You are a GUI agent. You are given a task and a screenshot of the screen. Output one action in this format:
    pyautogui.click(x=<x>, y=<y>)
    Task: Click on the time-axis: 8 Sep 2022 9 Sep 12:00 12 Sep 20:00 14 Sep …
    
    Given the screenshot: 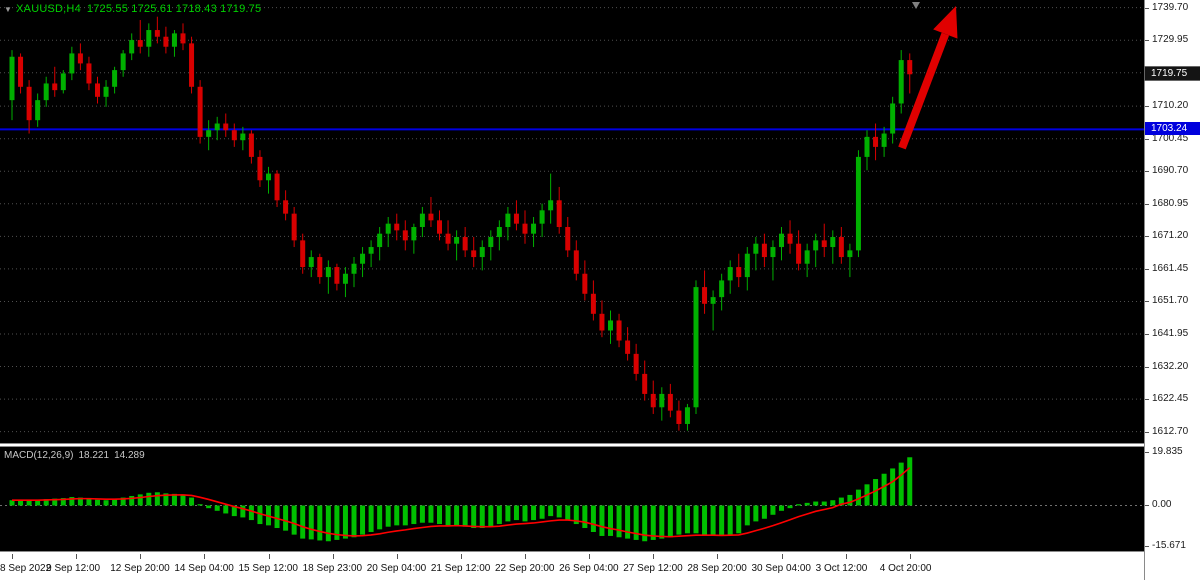 What is the action you would take?
    pyautogui.click(x=572, y=567)
    